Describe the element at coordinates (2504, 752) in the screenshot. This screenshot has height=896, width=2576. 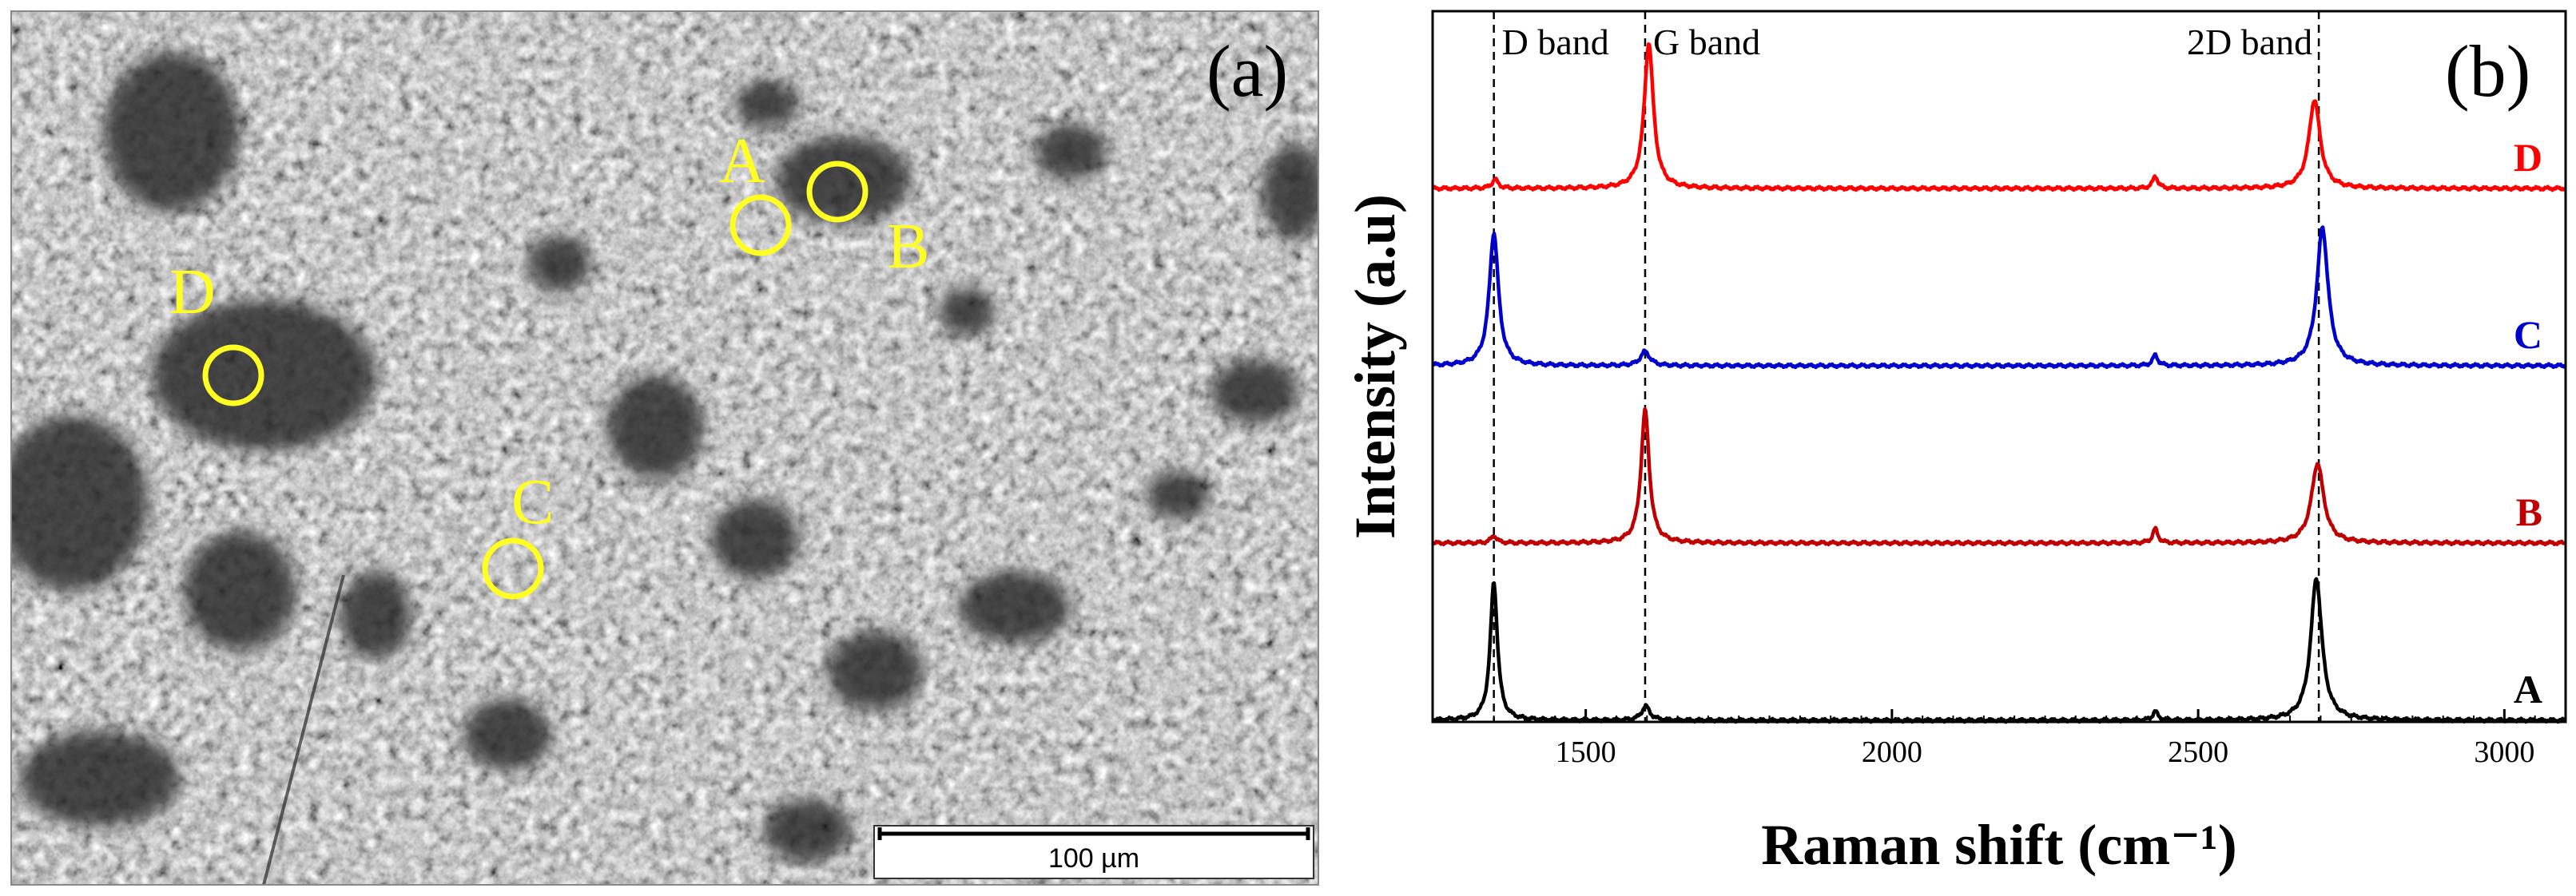
I see `x-tick-label: 3000` at that location.